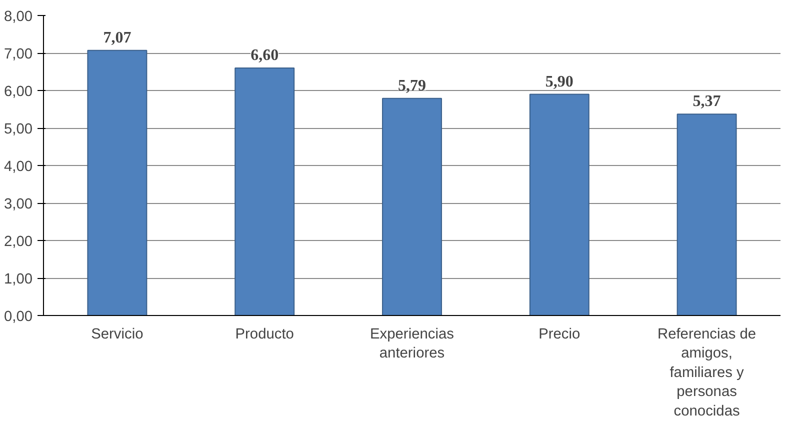  What do you see at coordinates (18, 280) in the screenshot?
I see `y-tick-label: 1,00` at bounding box center [18, 280].